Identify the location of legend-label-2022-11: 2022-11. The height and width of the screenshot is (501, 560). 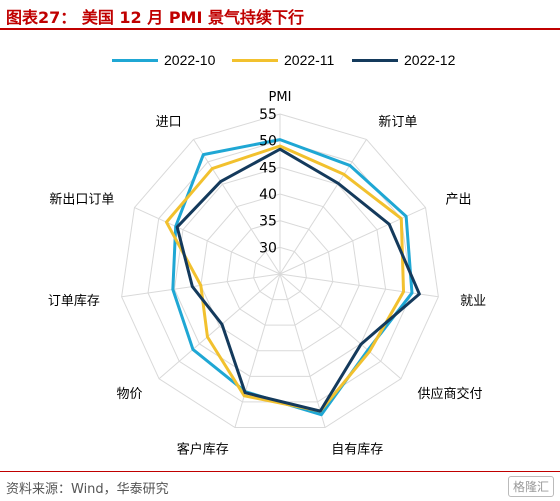
(309, 60).